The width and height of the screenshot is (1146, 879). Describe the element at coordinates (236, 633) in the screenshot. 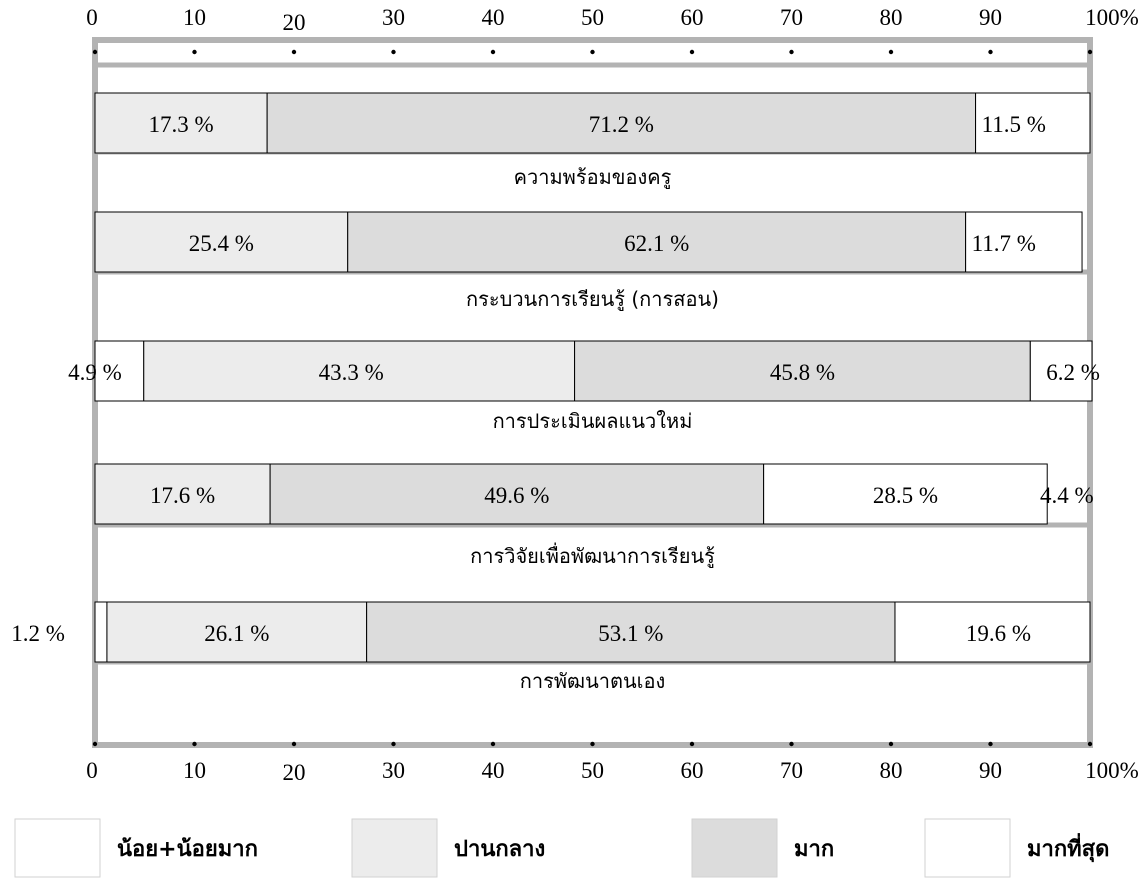

I see `data-label-5-2: 26.1 %` at that location.